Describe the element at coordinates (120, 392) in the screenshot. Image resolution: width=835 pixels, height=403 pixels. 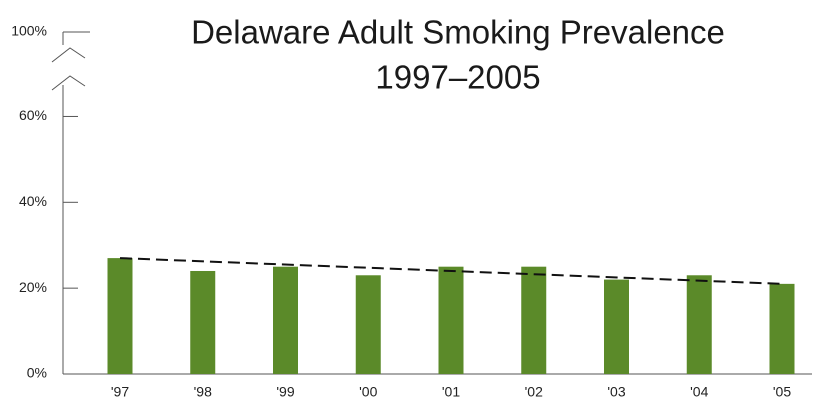
I see `x-tick-label: '97` at that location.